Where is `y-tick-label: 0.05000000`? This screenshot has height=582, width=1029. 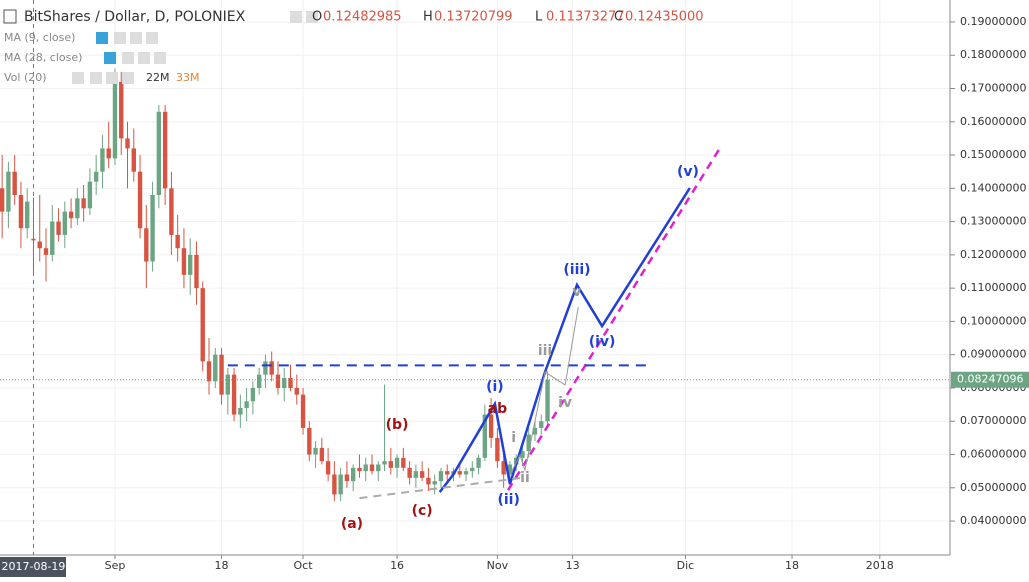
y-tick-label: 0.05000000 is located at coordinates (993, 487).